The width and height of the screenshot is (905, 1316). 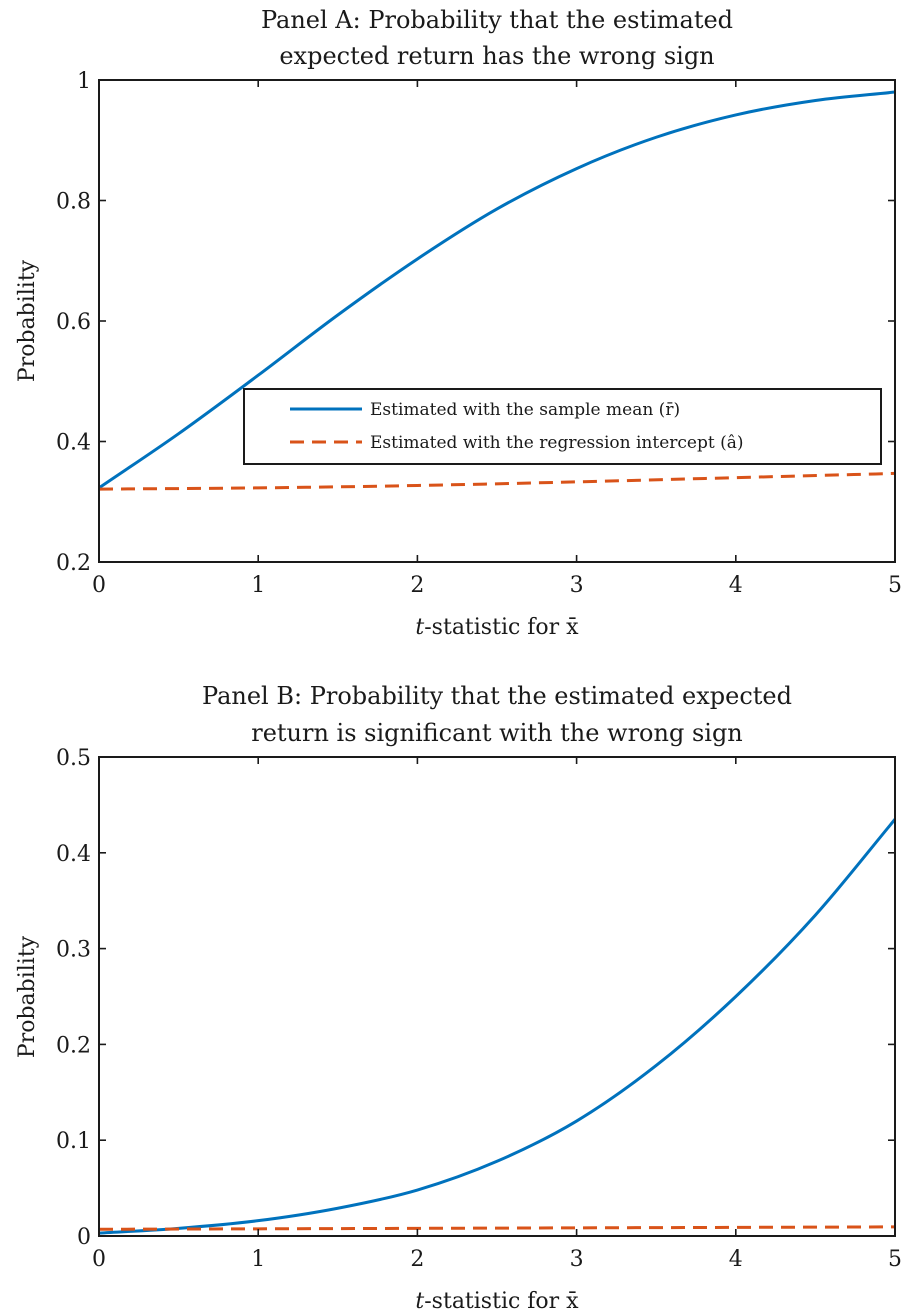 I want to click on panel-a-xtick-label-5: 5, so click(x=895, y=585).